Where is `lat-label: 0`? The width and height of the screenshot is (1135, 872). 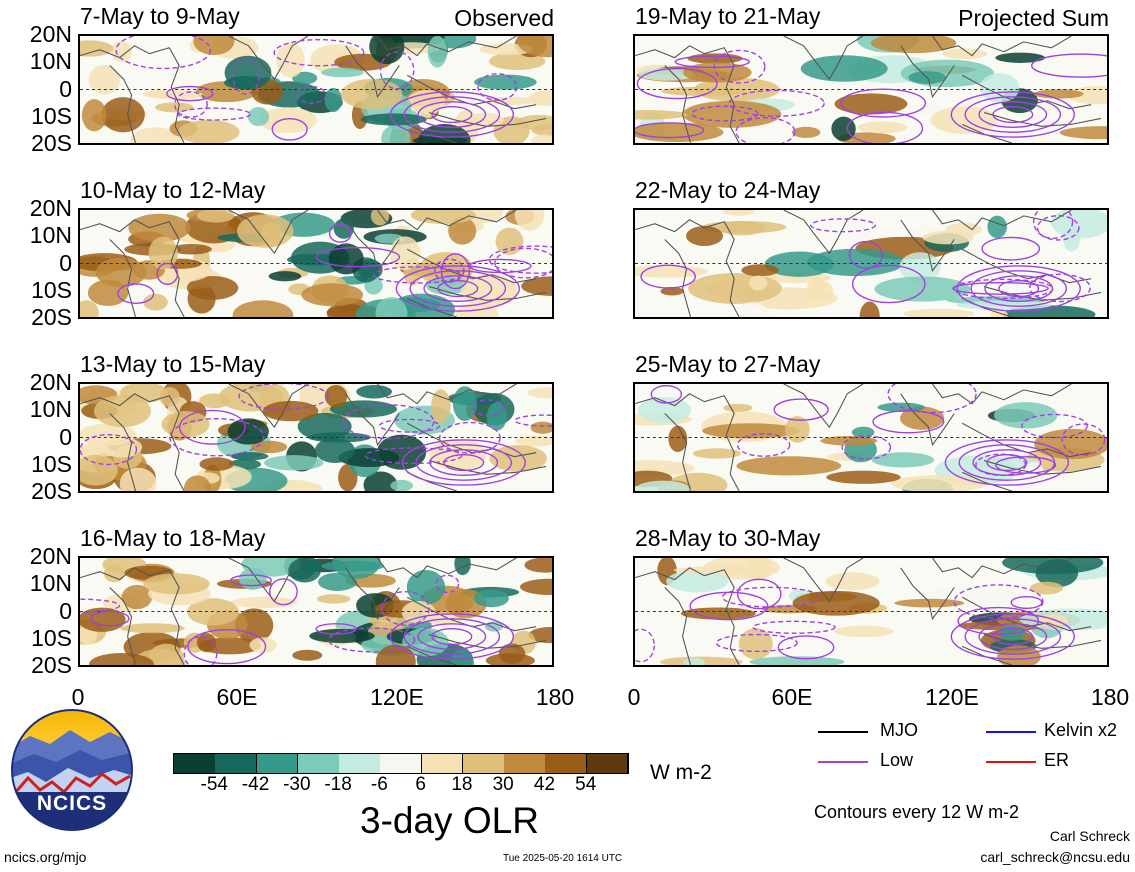 lat-label: 0 is located at coordinates (65, 88).